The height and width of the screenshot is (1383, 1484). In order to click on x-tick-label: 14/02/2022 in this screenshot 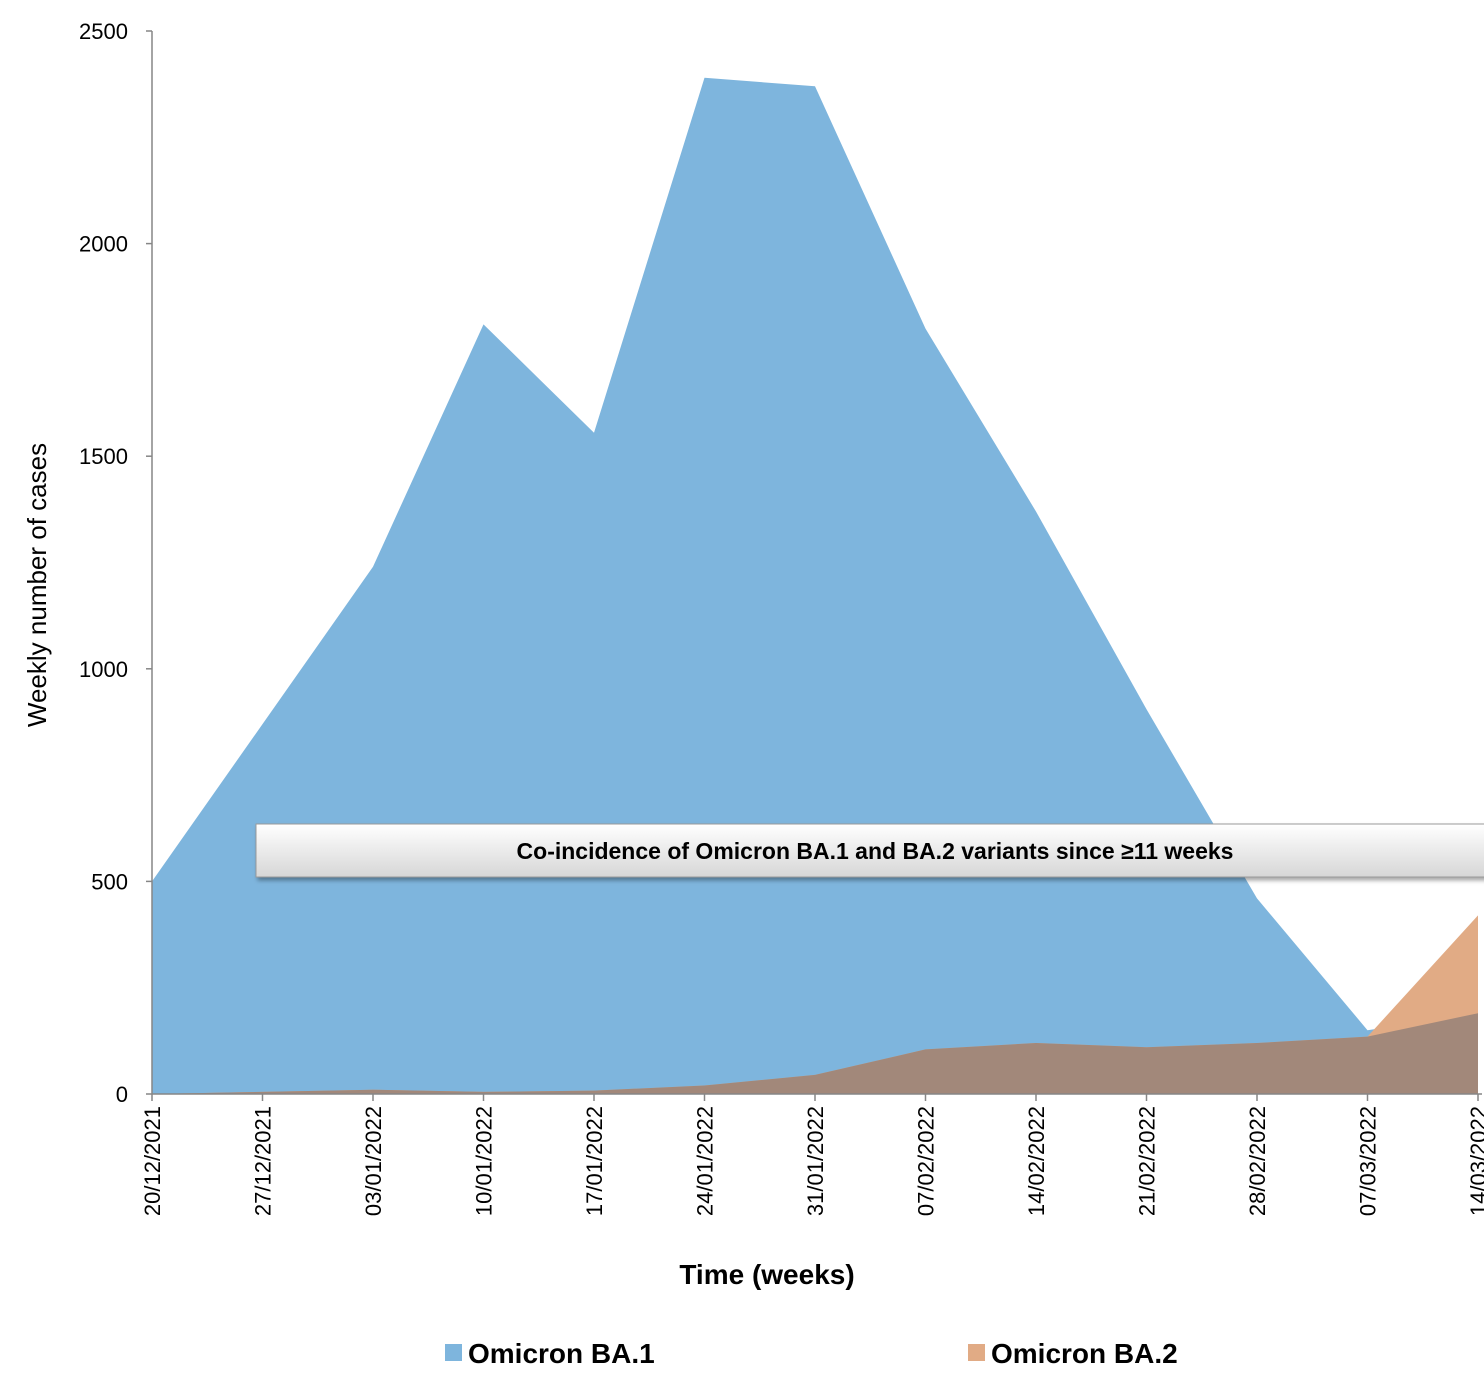, I will do `click(1036, 1161)`.